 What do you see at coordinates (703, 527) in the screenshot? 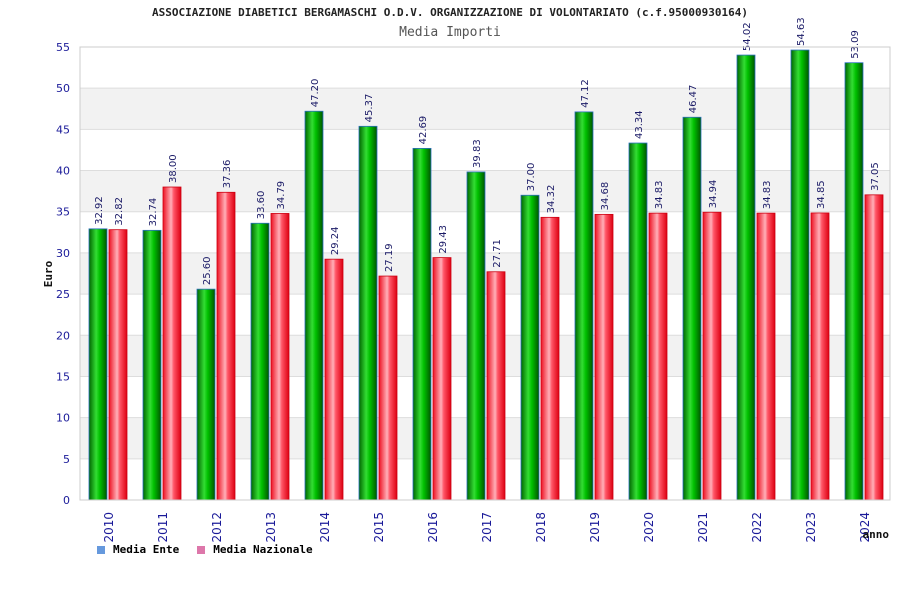
I see `x-tick-label-2021: 2021` at bounding box center [703, 527].